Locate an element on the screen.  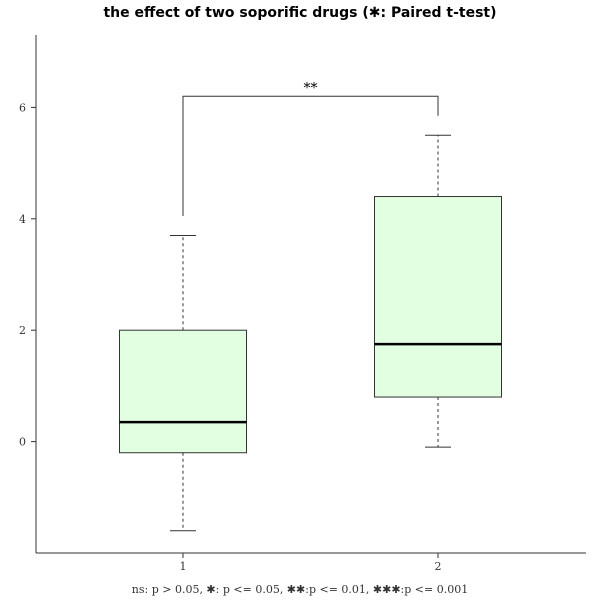
y-tick-label: 2 is located at coordinates (22, 330).